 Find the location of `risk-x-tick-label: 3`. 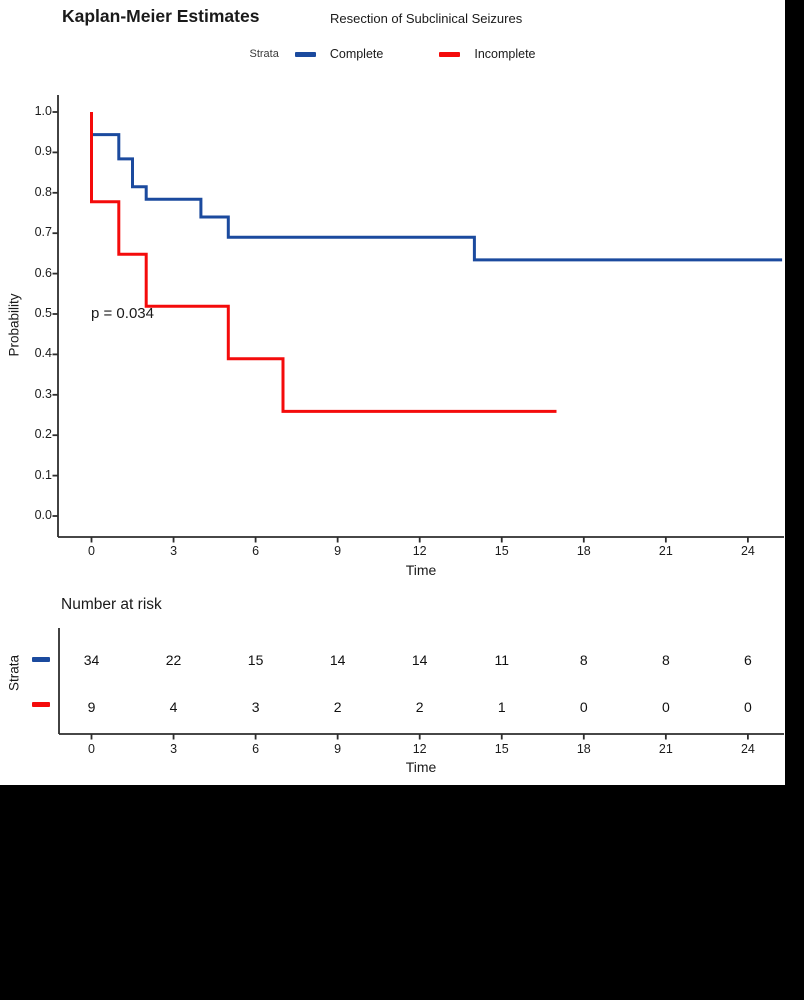

risk-x-tick-label: 3 is located at coordinates (174, 749).